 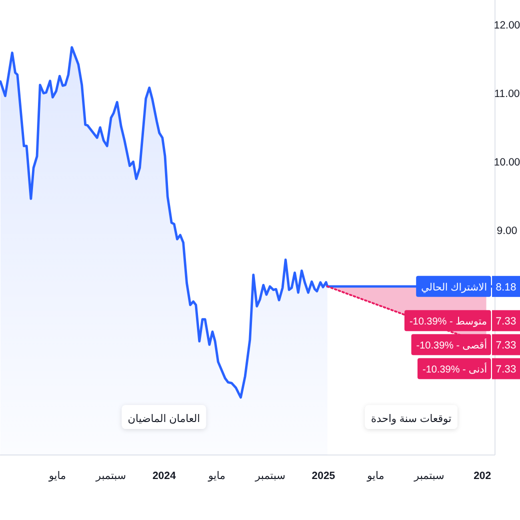 I want to click on x-tick-label: 202, so click(x=483, y=476).